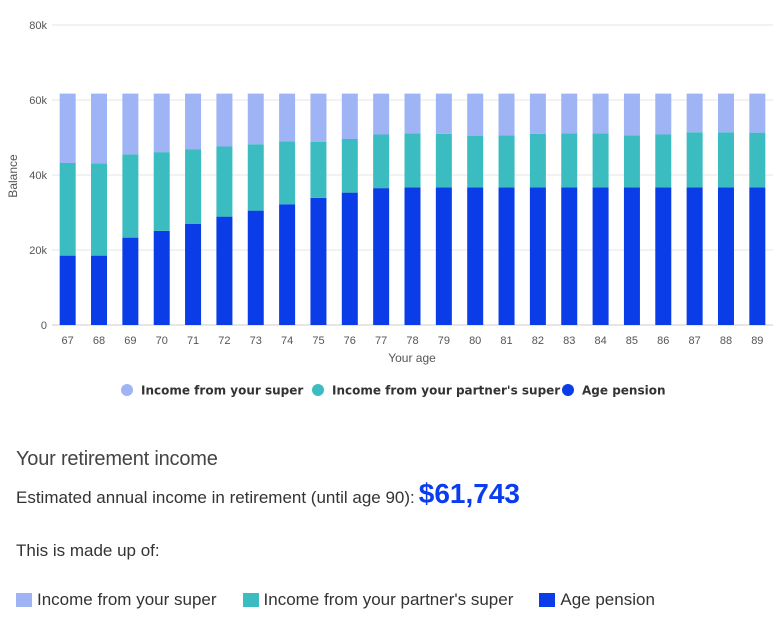  What do you see at coordinates (600, 341) in the screenshot?
I see `x-tick-label: 84` at bounding box center [600, 341].